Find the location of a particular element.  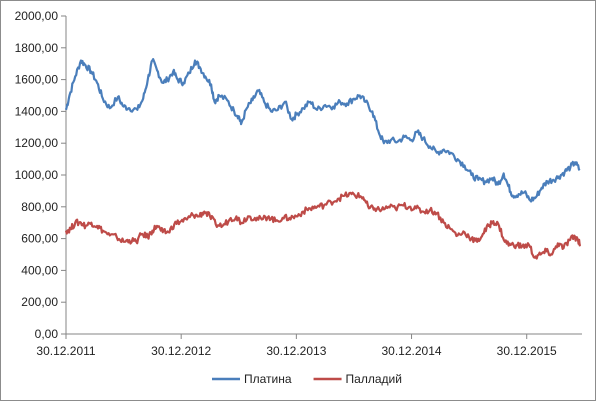

y-tick-label: 1800,00 is located at coordinates (37, 48).